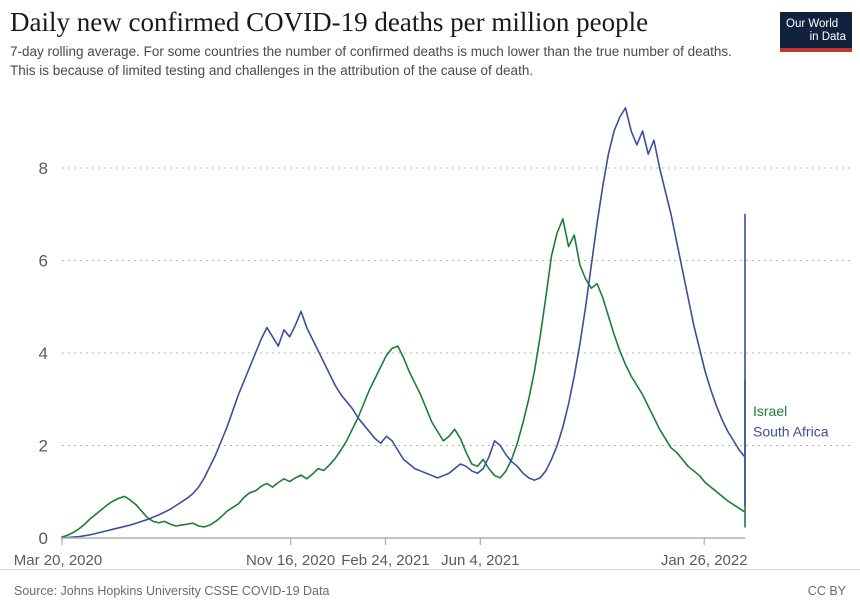  Describe the element at coordinates (791, 421) in the screenshot. I see `chart-legend: Israel South Africa` at that location.